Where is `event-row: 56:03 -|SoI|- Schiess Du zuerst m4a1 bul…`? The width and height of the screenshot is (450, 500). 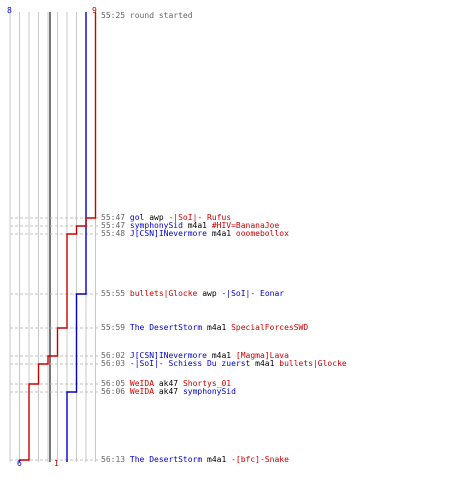 event-row: 56:03 -|SoI|- Schiess Du zuerst m4a1 bul… is located at coordinates (224, 364).